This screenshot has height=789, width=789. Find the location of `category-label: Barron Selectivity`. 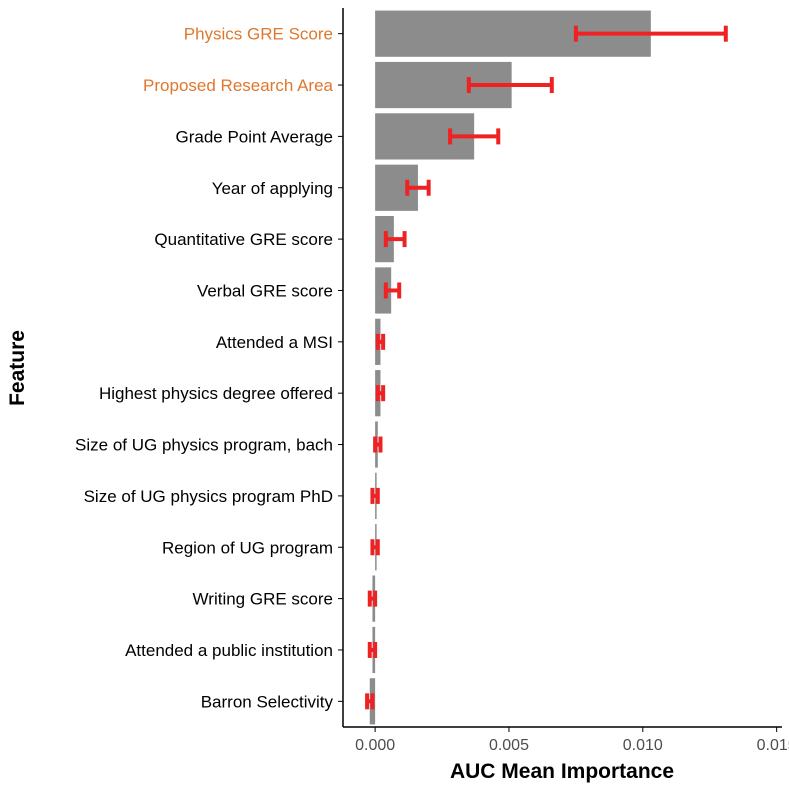

category-label: Barron Selectivity is located at coordinates (267, 701).